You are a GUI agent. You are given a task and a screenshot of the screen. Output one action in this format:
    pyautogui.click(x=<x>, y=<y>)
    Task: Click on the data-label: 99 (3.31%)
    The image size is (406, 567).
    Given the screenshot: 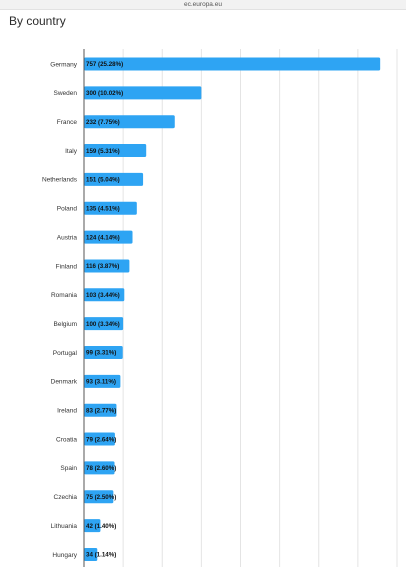 What is the action you would take?
    pyautogui.click(x=101, y=353)
    